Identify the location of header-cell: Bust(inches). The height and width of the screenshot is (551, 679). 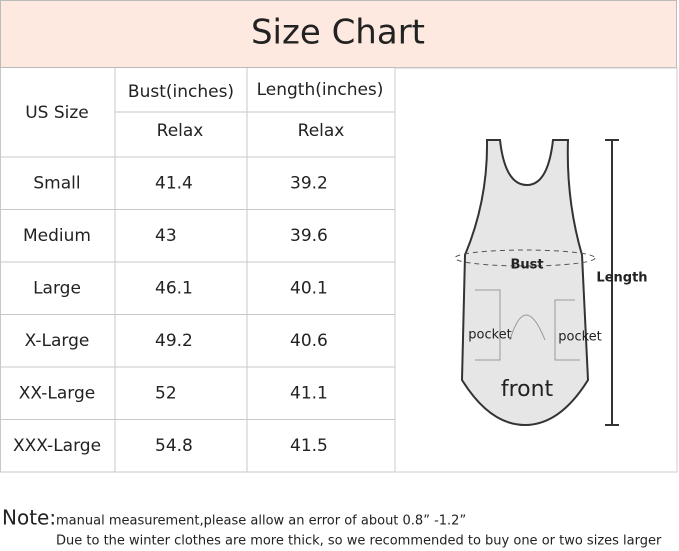
(181, 92).